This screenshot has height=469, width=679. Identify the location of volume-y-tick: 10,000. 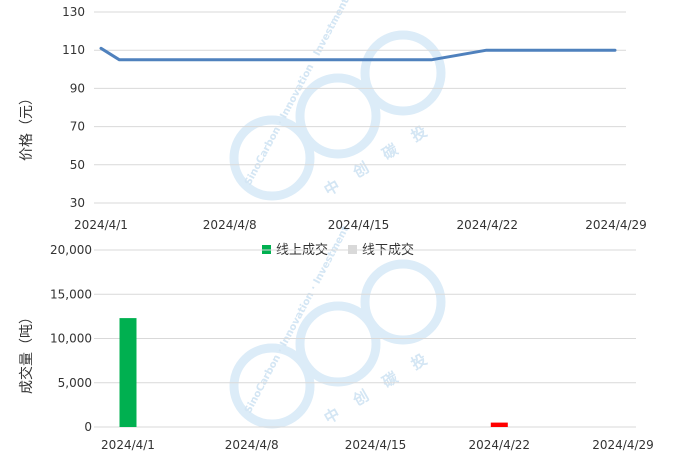
(71, 339).